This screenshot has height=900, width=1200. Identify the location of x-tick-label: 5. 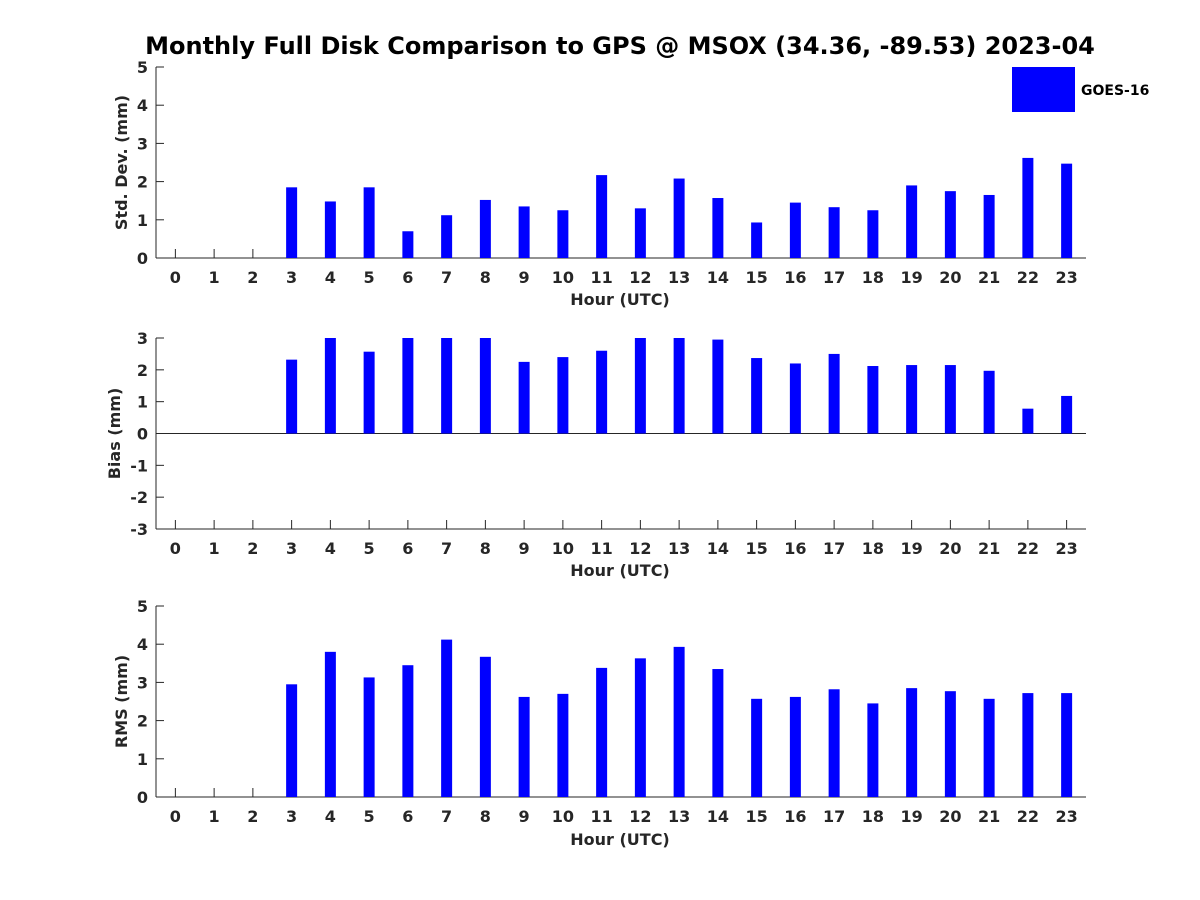
(369, 816).